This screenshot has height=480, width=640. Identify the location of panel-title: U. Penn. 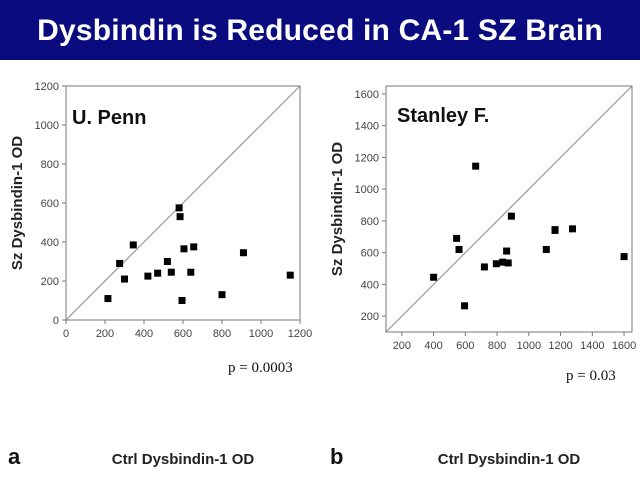
(109, 118).